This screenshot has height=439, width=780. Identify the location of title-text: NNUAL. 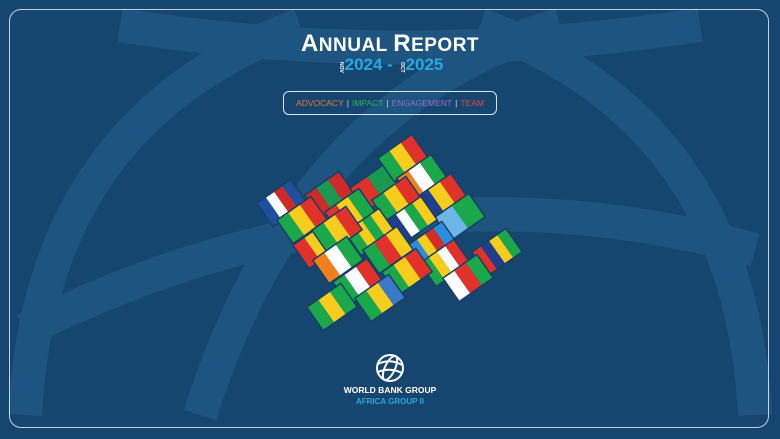
(353, 45).